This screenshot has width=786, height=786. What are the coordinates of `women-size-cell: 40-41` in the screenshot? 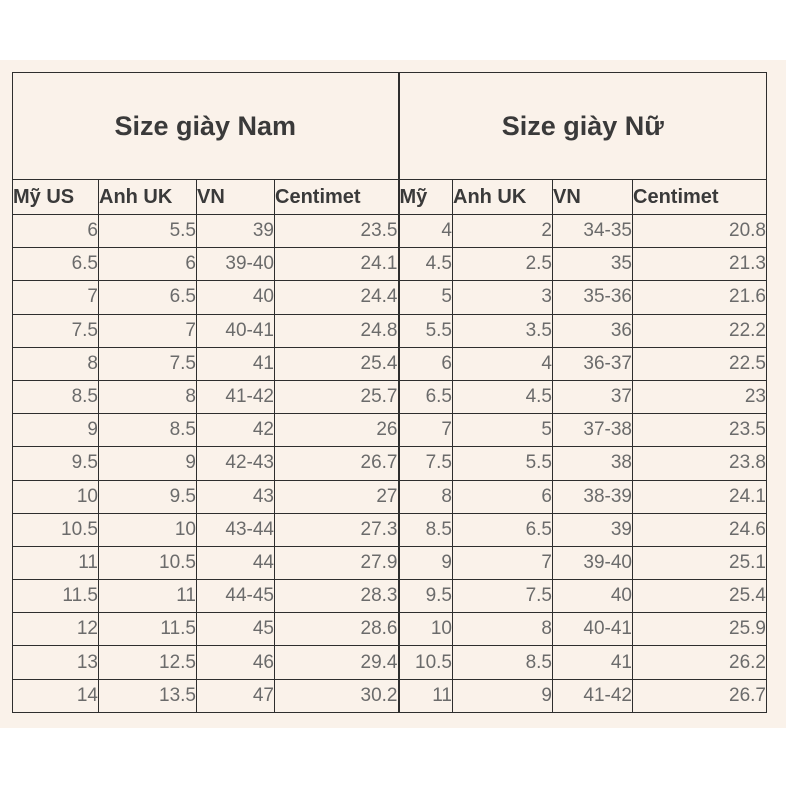 It's located at (592, 629).